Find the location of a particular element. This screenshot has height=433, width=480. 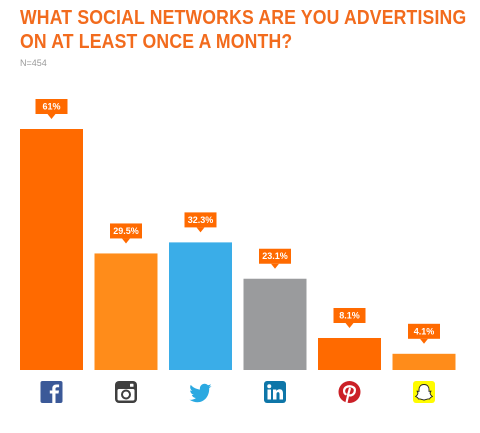

bar-instagram is located at coordinates (126, 311).